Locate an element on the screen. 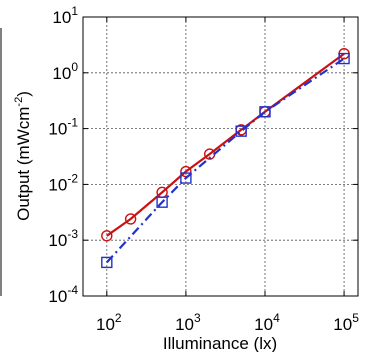 Image resolution: width=366 pixels, height=352 pixels. x-tick-label-exponent: 4 is located at coordinates (276, 318).